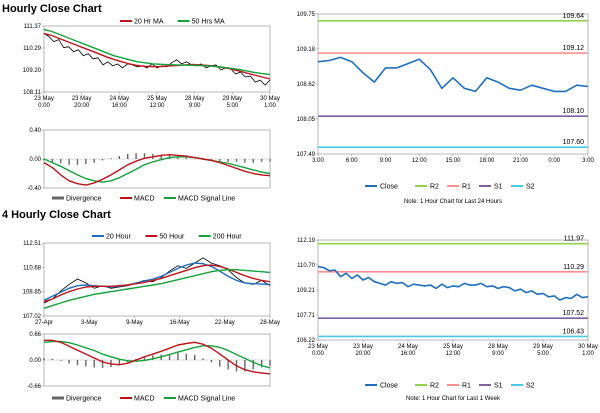  What do you see at coordinates (84, 399) in the screenshot?
I see `four-hourly-macd-legend-label: Divergence` at bounding box center [84, 399].